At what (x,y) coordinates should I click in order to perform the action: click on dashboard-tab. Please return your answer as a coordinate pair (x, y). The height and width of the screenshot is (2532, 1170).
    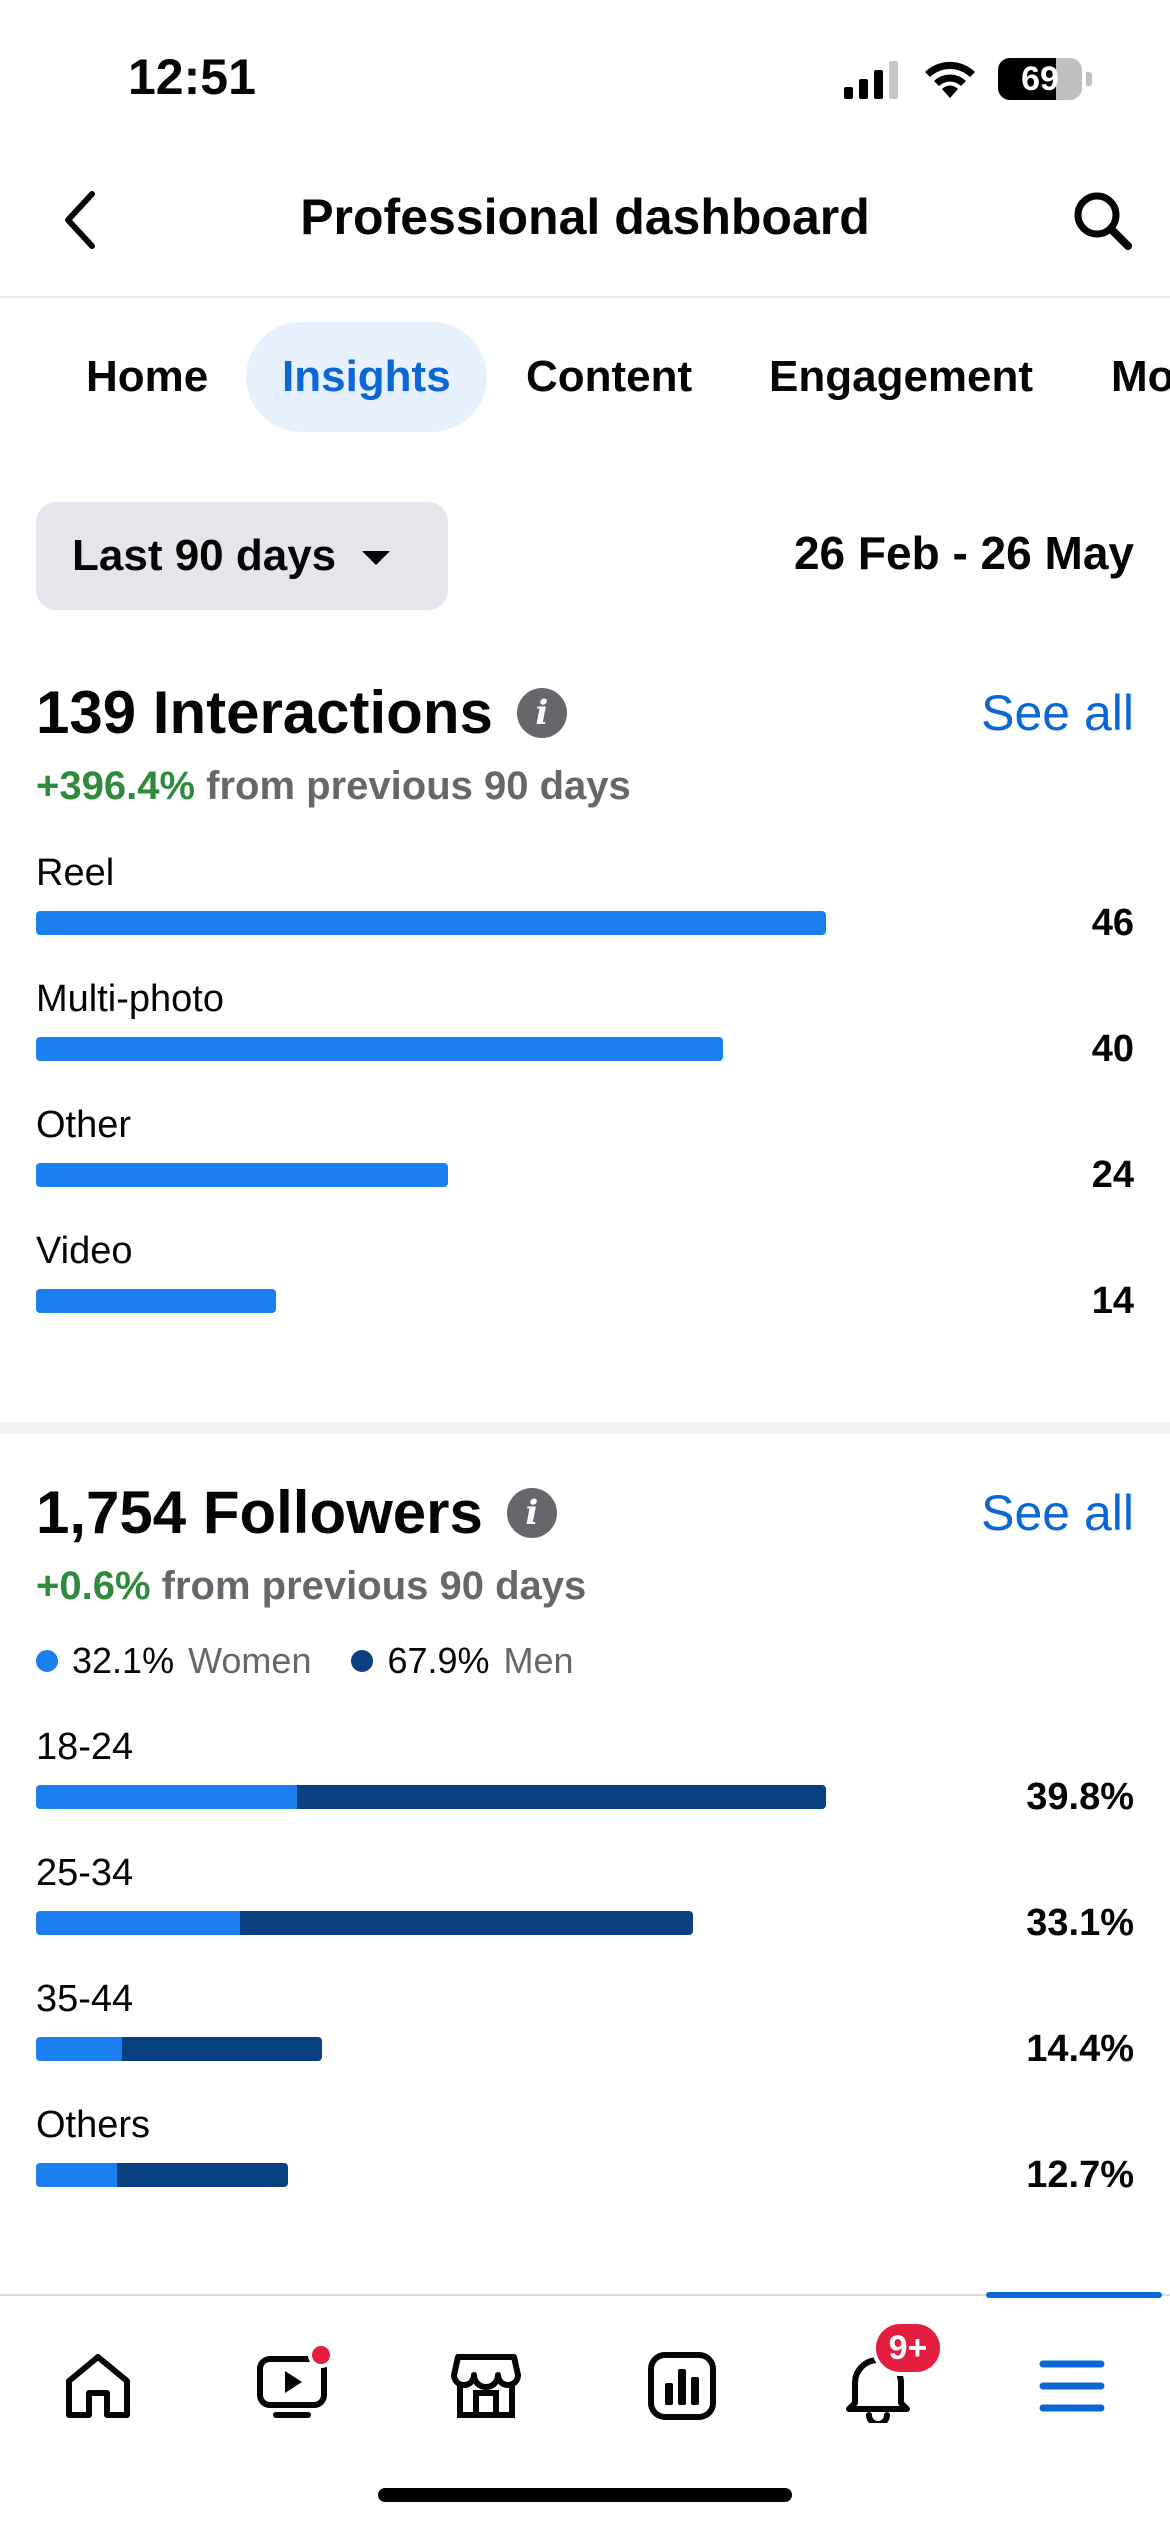
    Looking at the image, I should click on (682, 2386).